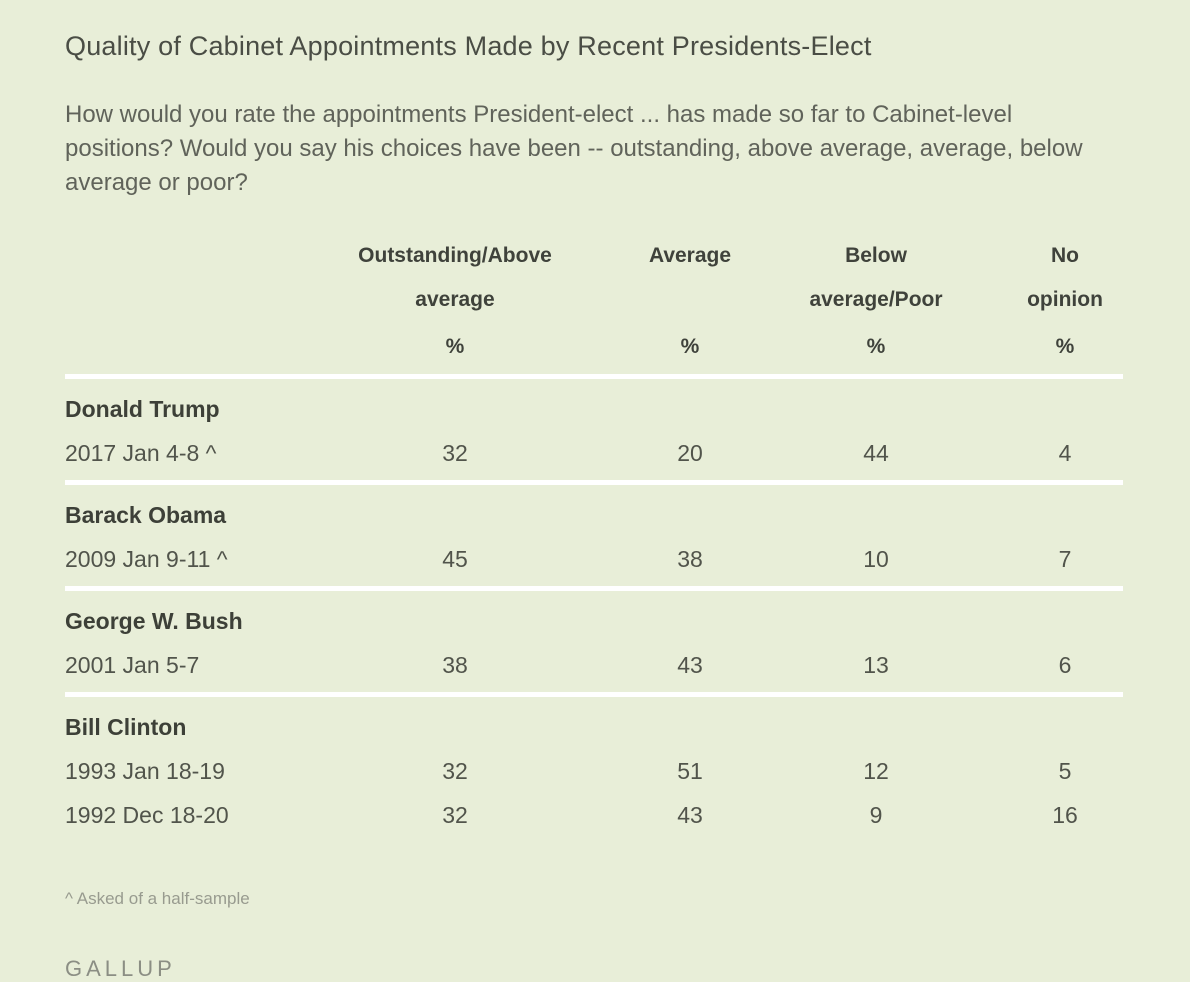  Describe the element at coordinates (1065, 670) in the screenshot. I see `value-cell: 6` at that location.